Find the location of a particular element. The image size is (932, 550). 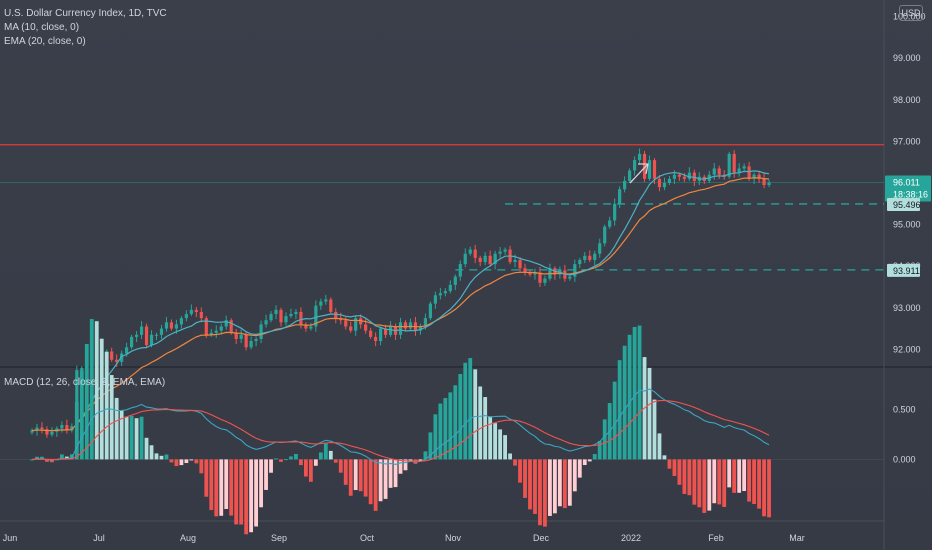

ma-legend: MA (10, close, 0) is located at coordinates (42, 27).